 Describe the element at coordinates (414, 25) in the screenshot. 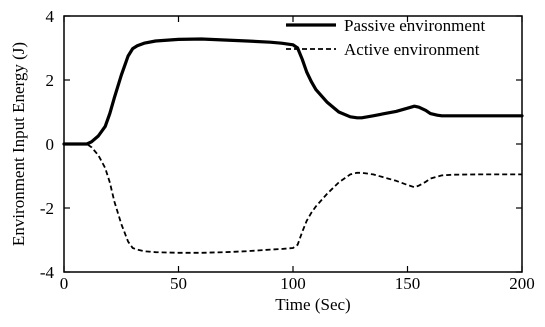

I see `legend-label: Passive environment` at that location.